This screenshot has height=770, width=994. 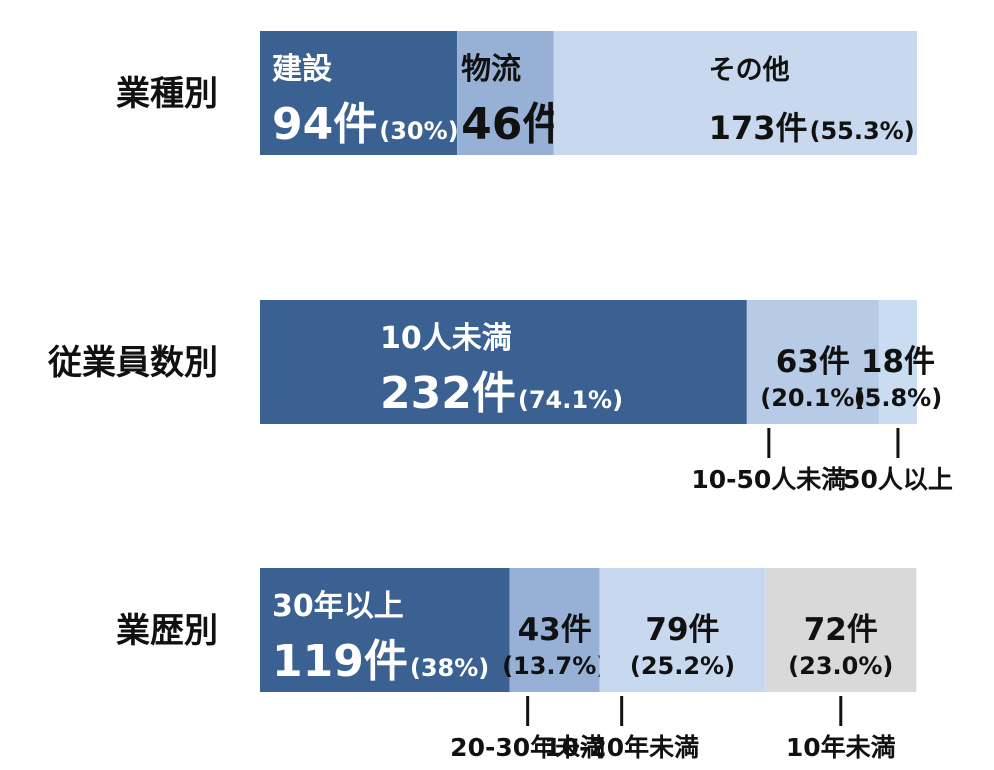 I want to click on segment-count-label: 79件, so click(x=682, y=630).